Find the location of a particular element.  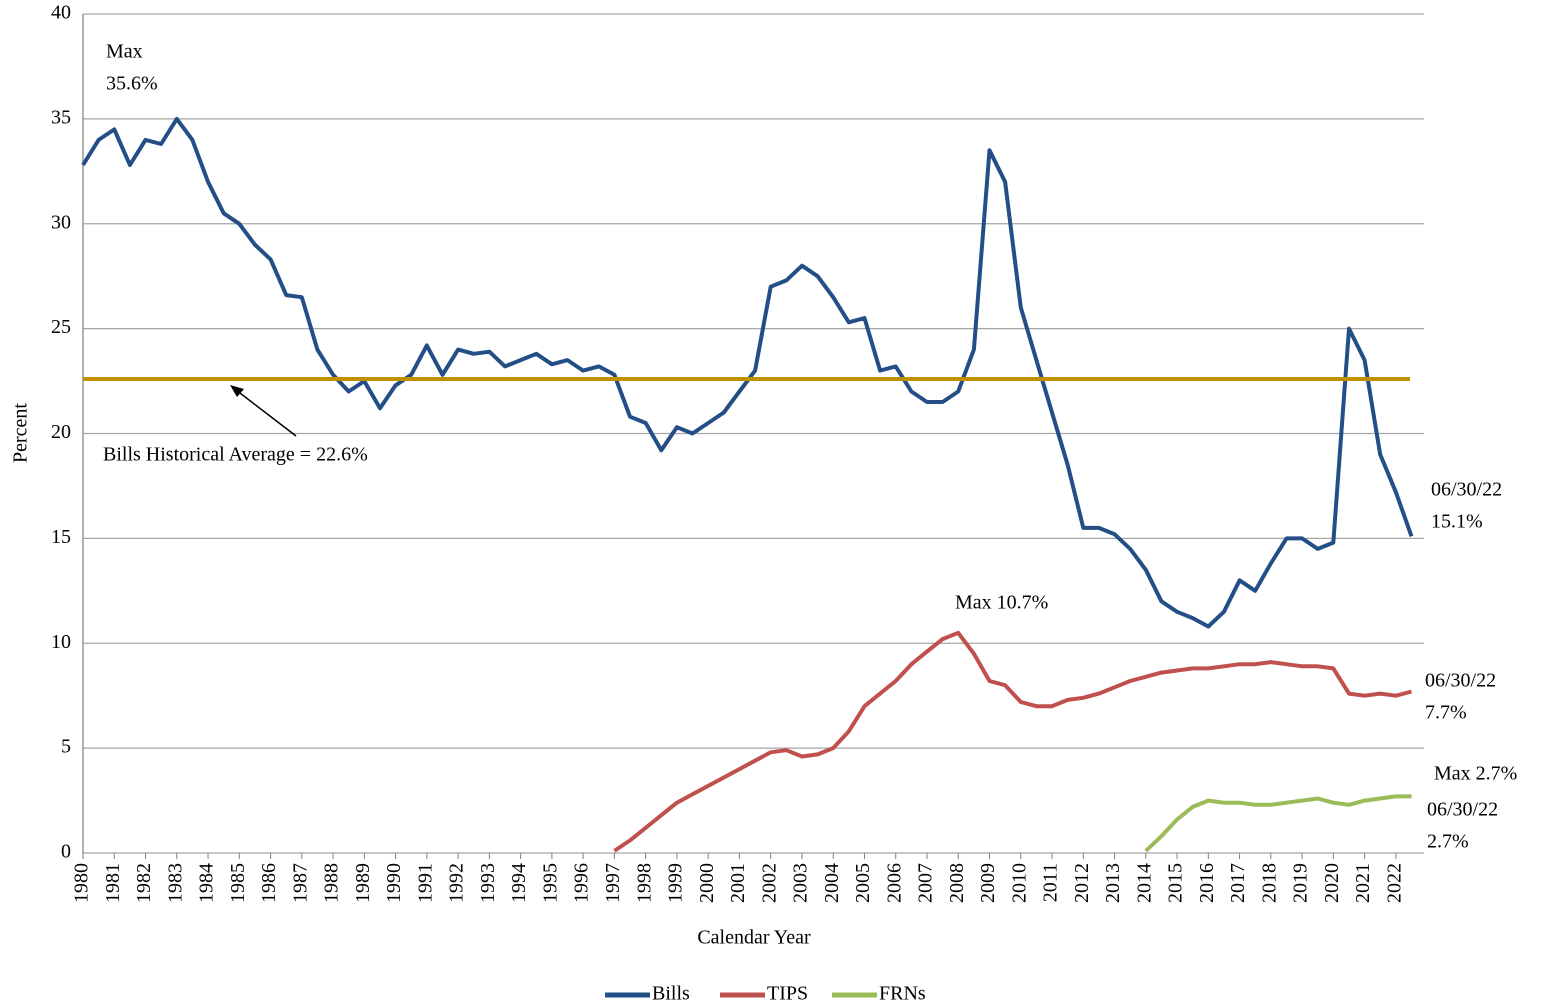

x-tick-label: 2014 is located at coordinates (1144, 883).